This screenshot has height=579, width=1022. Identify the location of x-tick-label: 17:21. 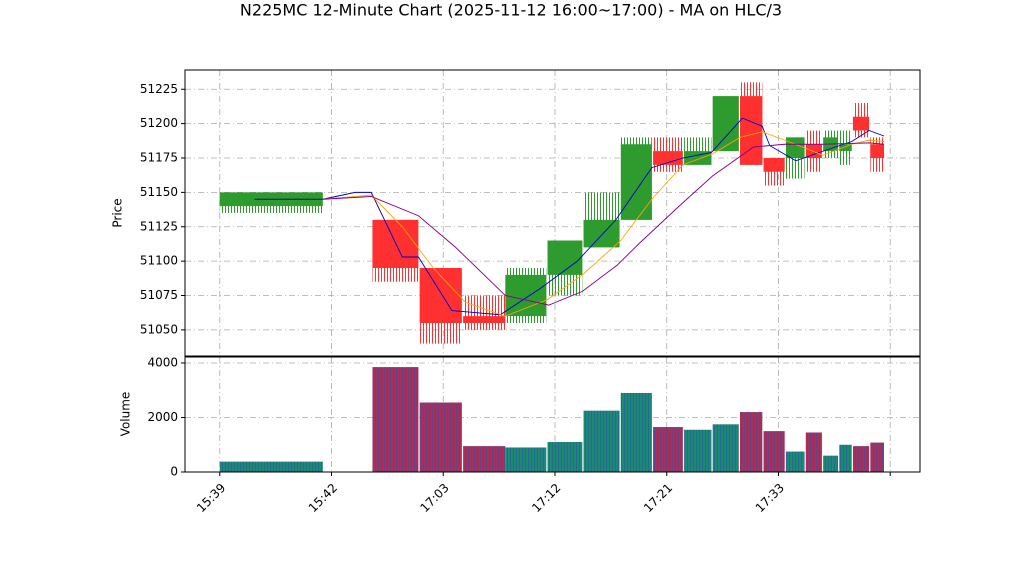
(658, 498).